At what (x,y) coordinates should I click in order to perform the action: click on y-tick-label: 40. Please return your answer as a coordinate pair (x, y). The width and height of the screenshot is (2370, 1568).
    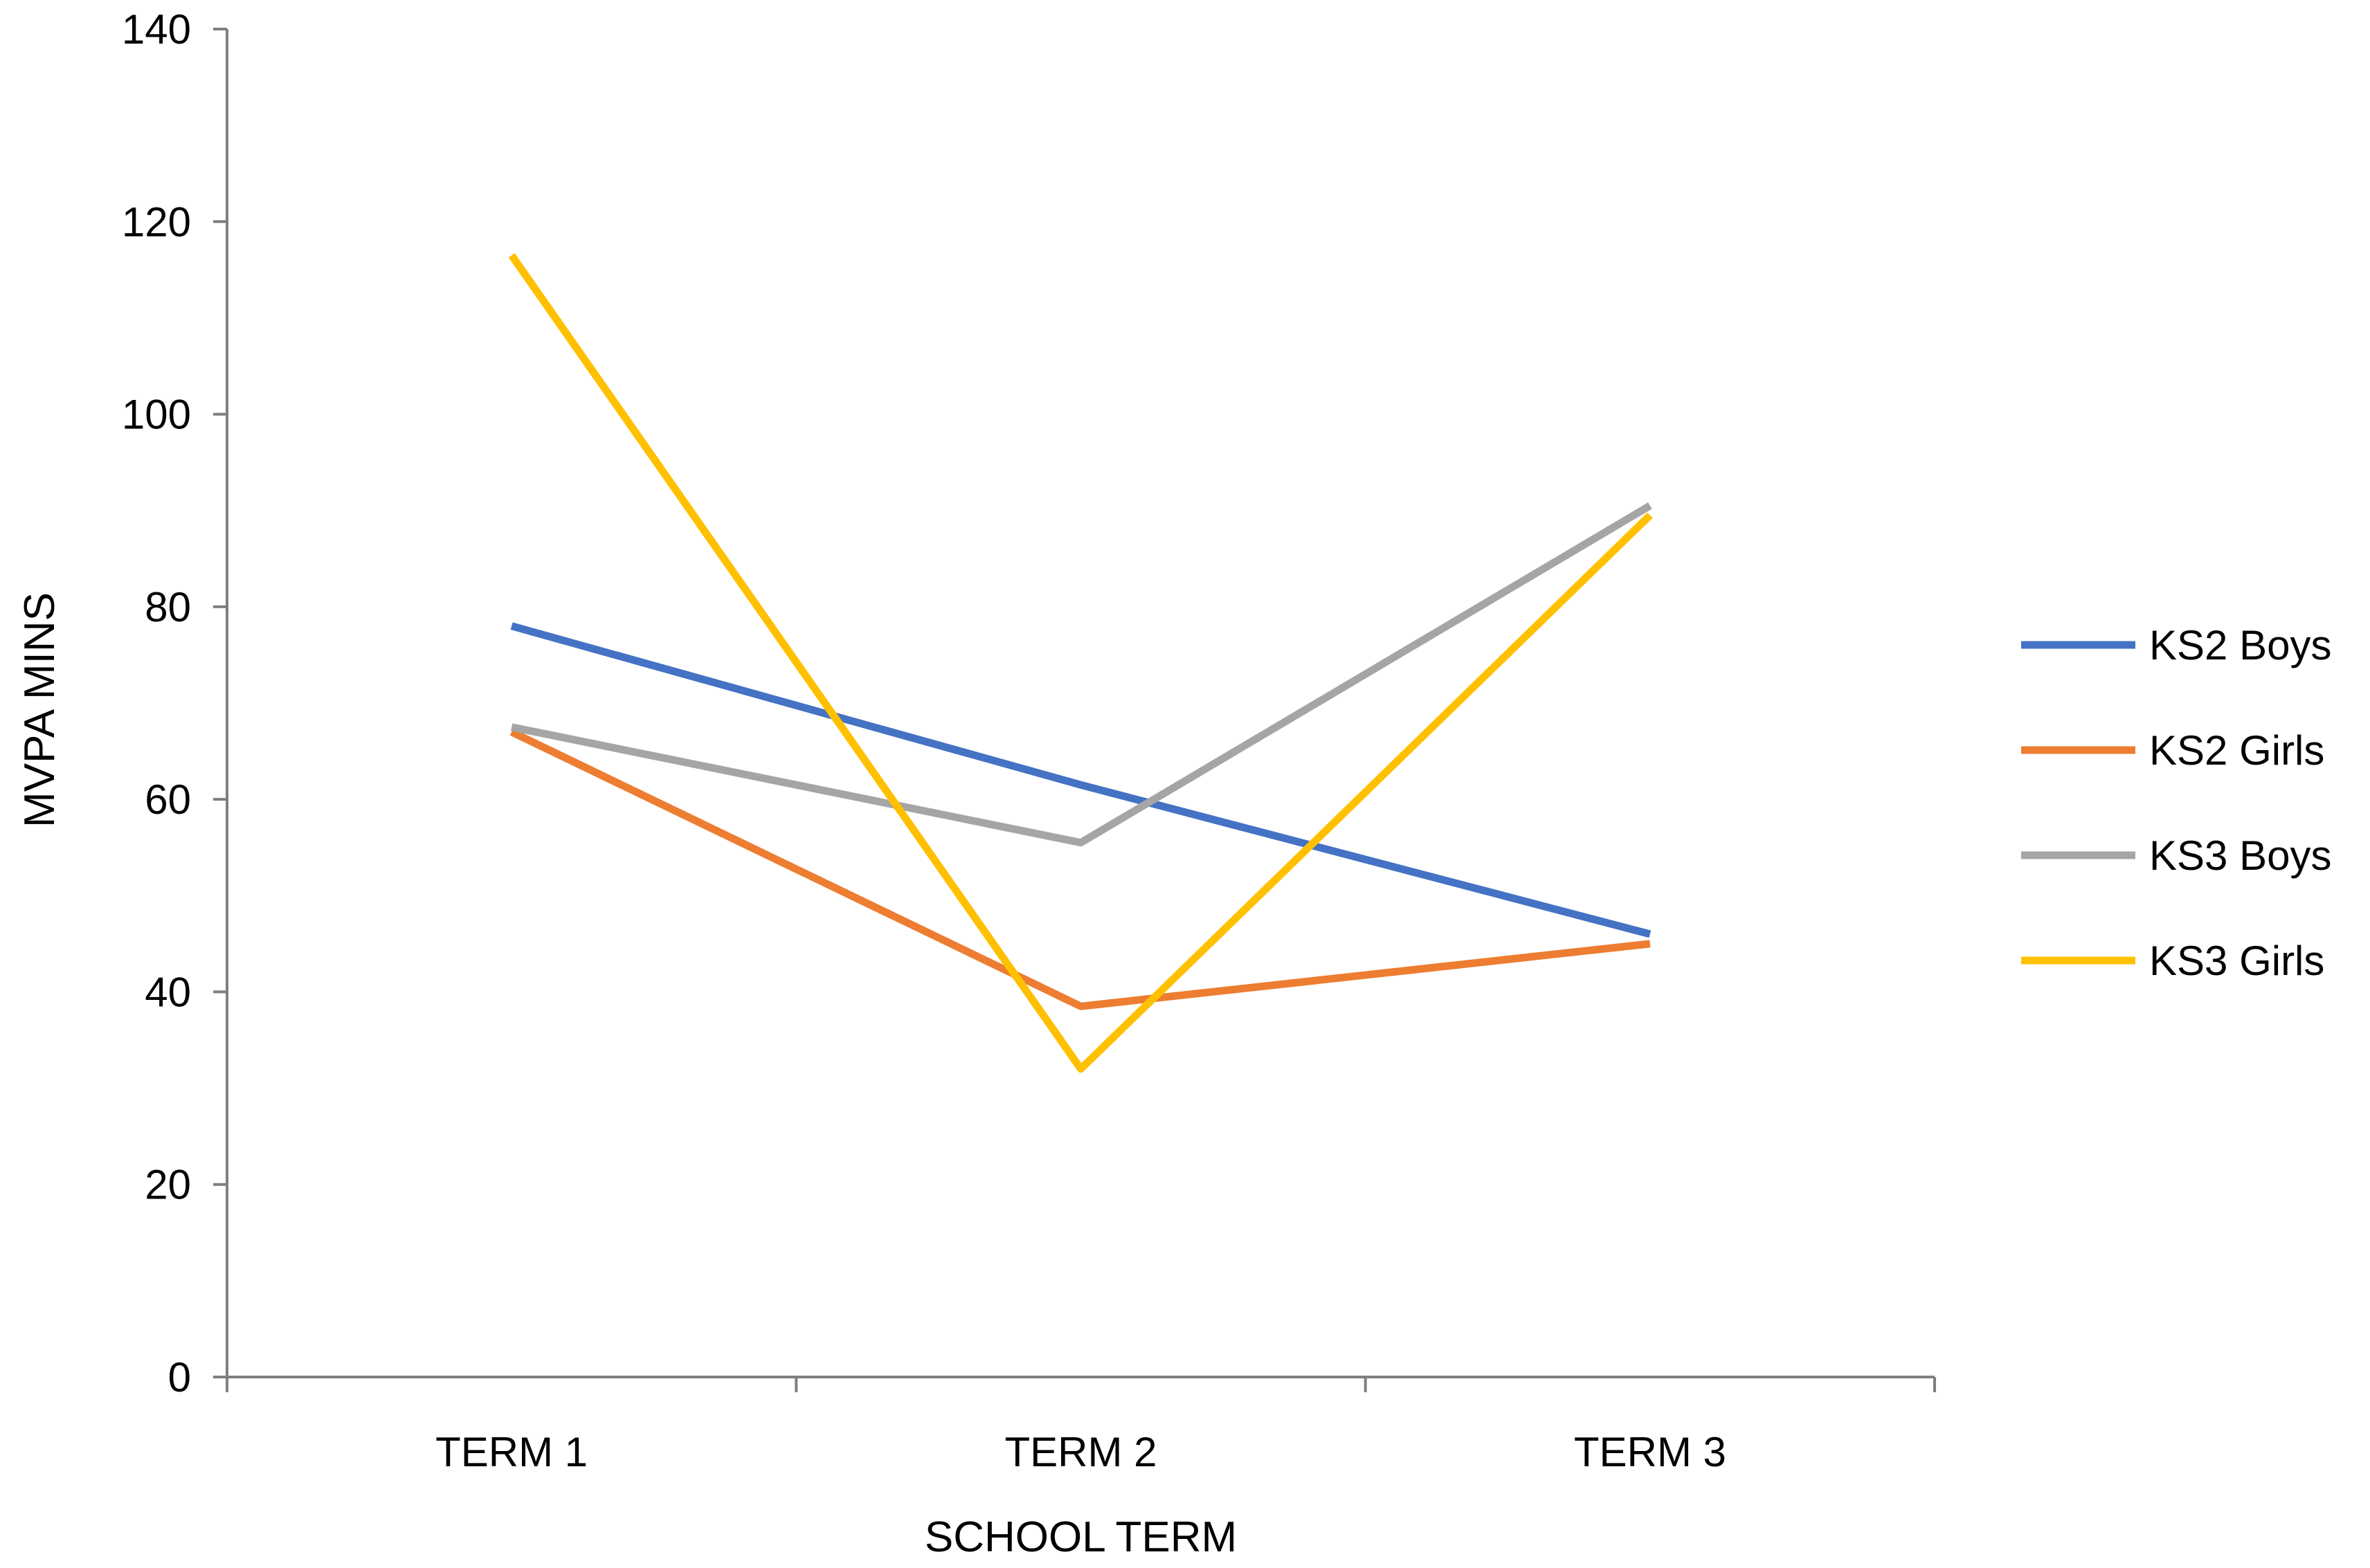
    Looking at the image, I should click on (168, 992).